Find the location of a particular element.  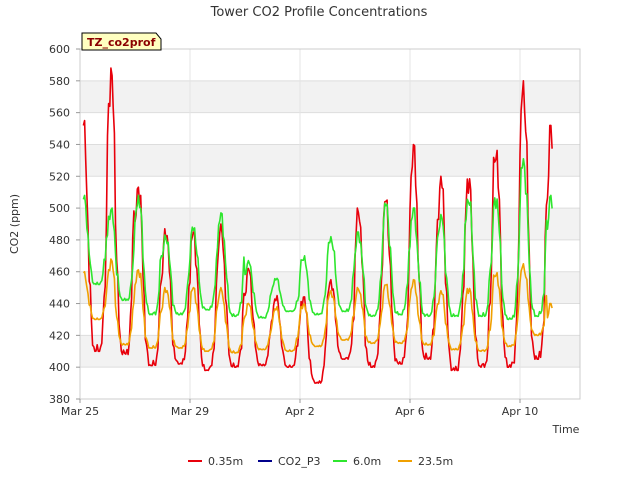

y-tick-label: 500 is located at coordinates (59, 208).